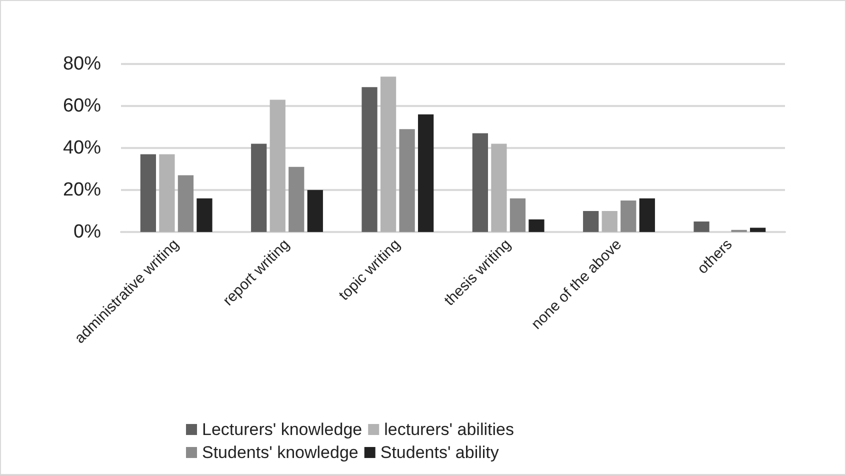  Describe the element at coordinates (82, 64) in the screenshot. I see `y-tick-label: 80%` at that location.